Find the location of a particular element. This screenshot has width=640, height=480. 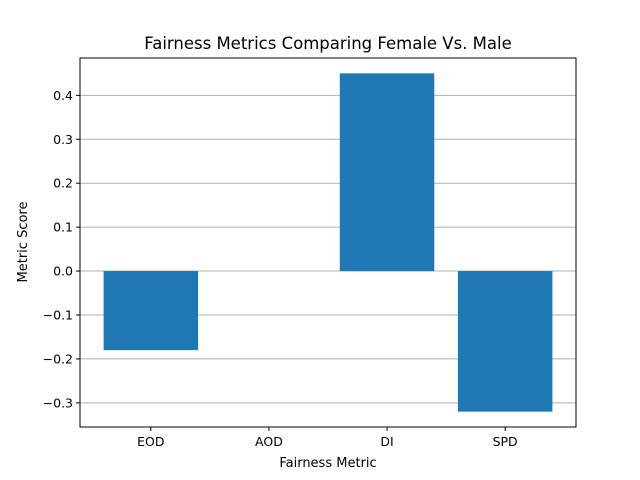

x-axis-ticks: EOD AOD DI SPD is located at coordinates (327, 438).